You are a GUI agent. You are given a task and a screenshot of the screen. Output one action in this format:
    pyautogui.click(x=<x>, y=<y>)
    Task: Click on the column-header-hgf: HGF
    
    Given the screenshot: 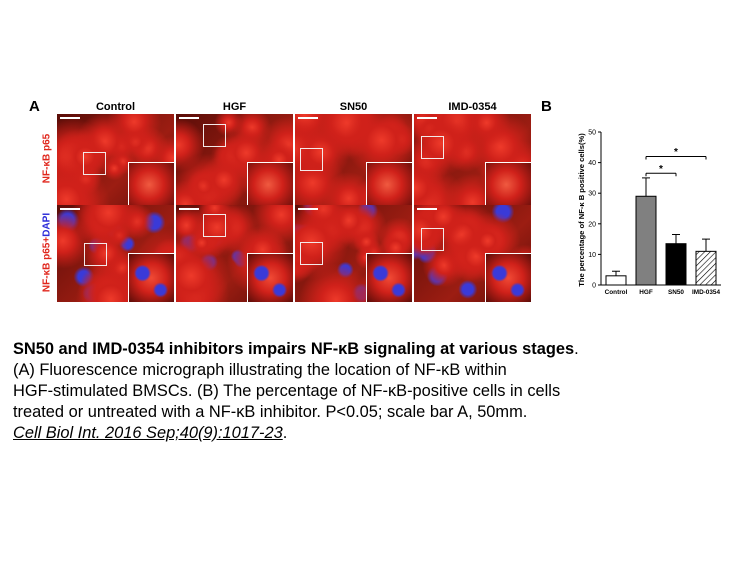 What is the action you would take?
    pyautogui.click(x=234, y=107)
    